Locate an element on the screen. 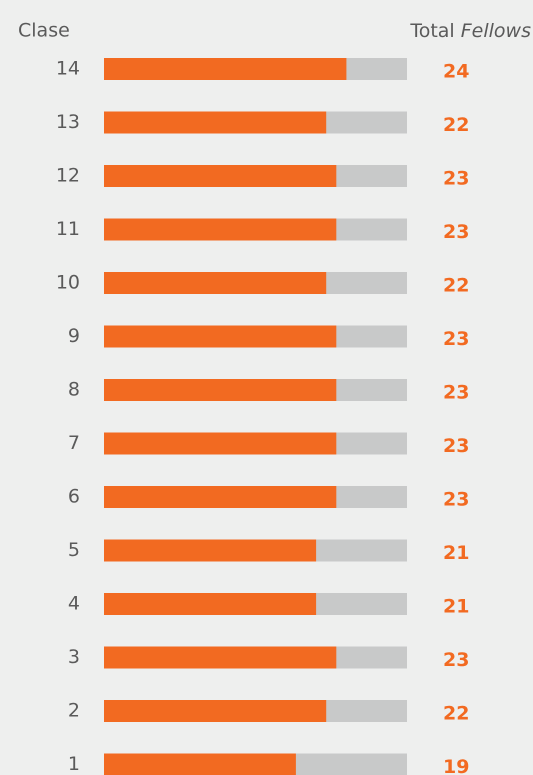 The image size is (533, 775). category-label: 6 is located at coordinates (74, 497).